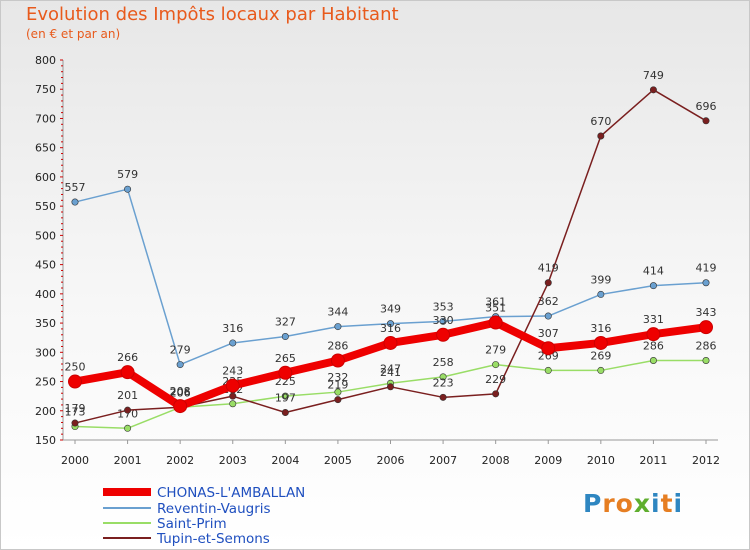 The image size is (750, 550). What do you see at coordinates (128, 460) in the screenshot?
I see `x-tick-label: 2001` at bounding box center [128, 460].